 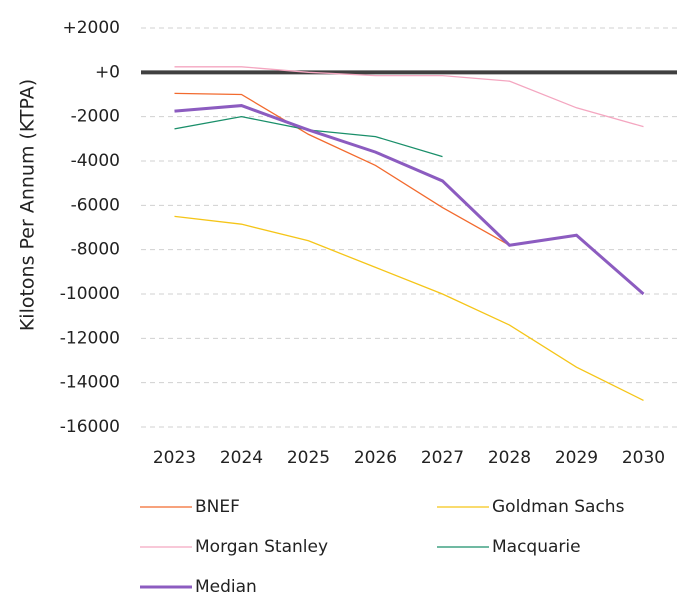 What do you see at coordinates (95, 117) in the screenshot?
I see `y-tick-label: -2000` at bounding box center [95, 117].